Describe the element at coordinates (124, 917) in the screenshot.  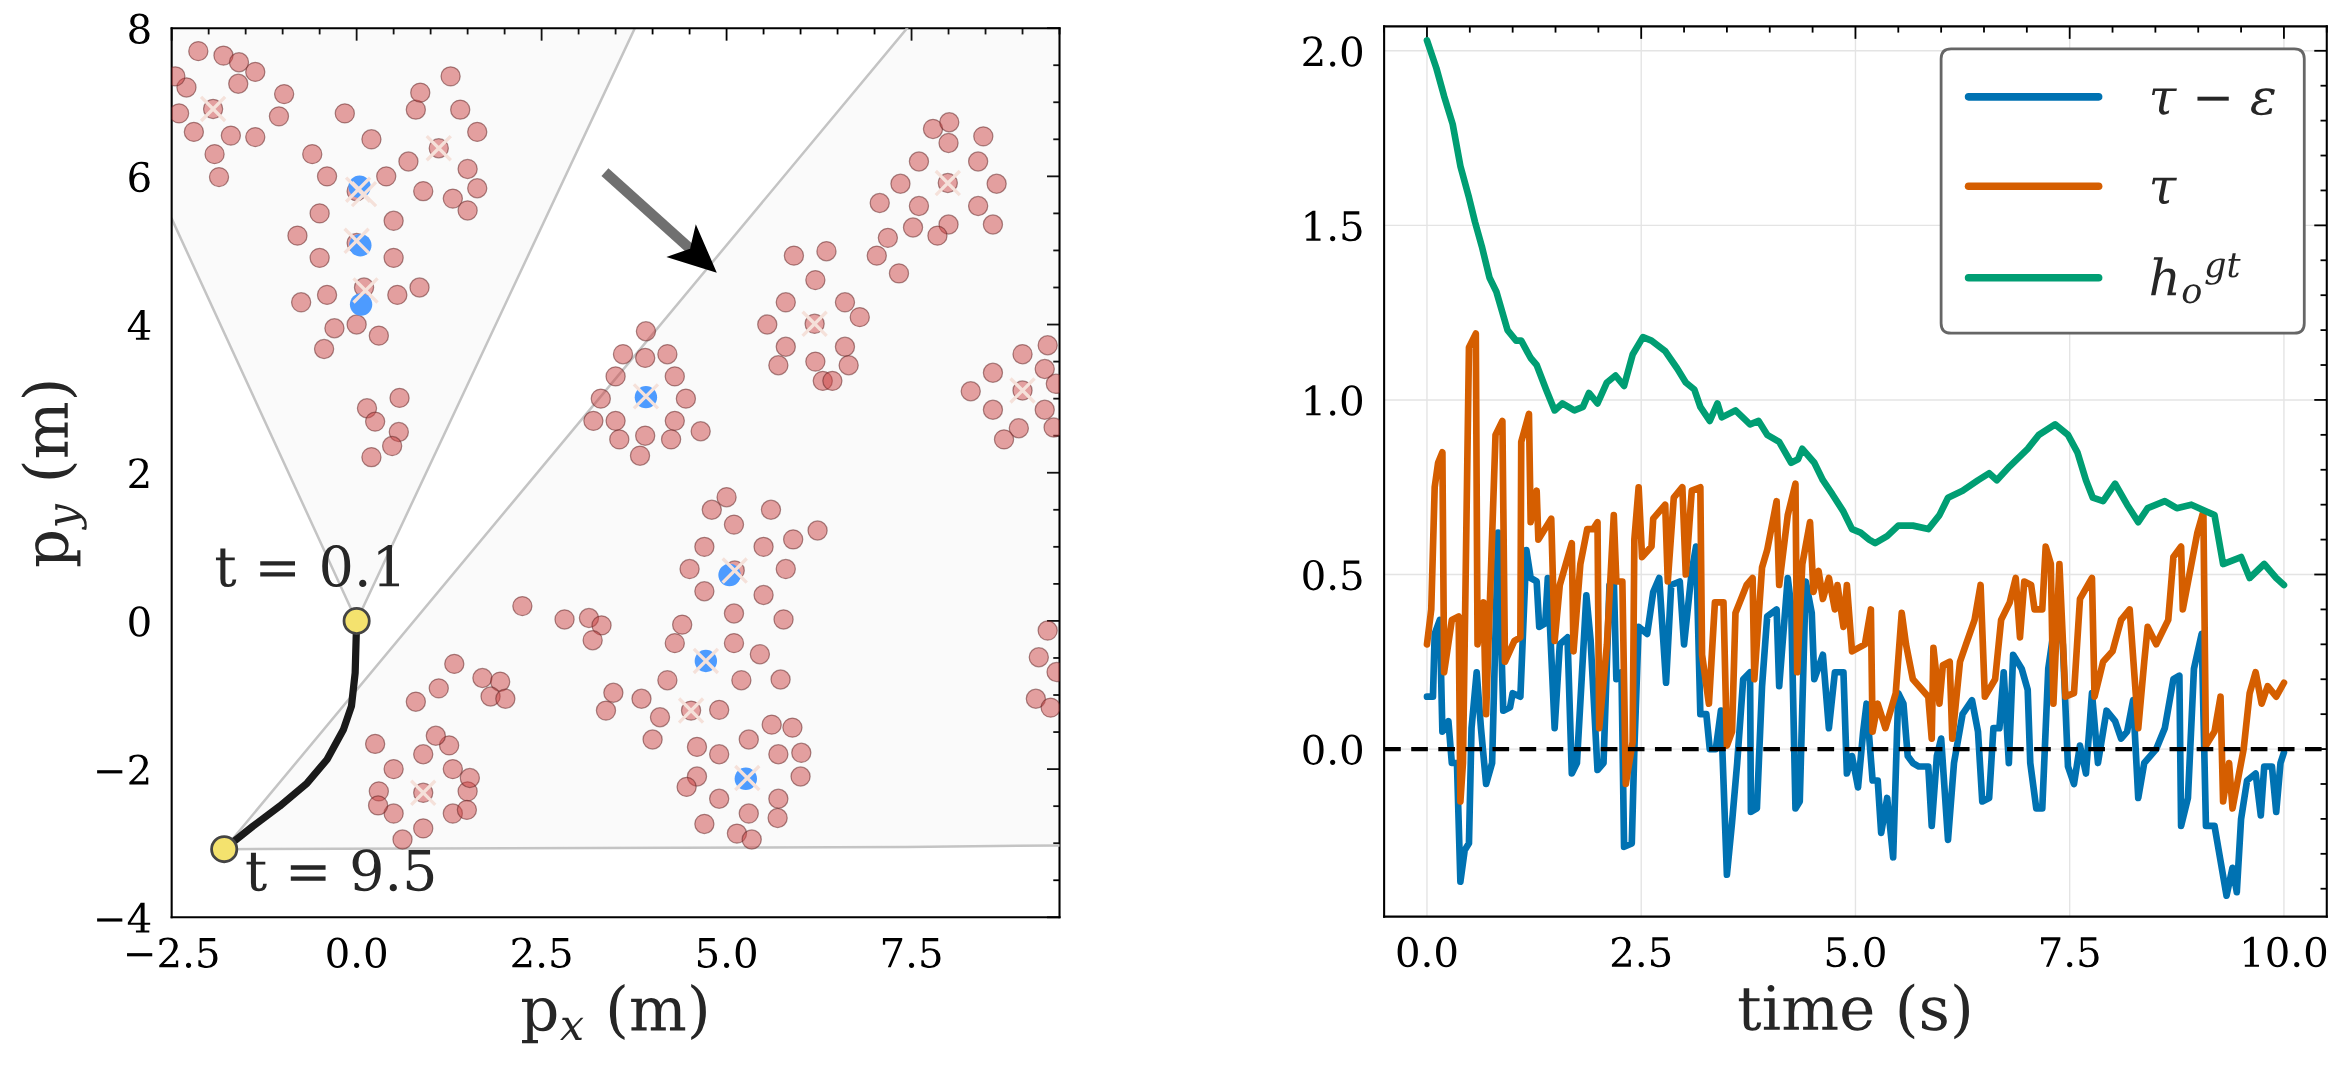
I see `y-tick-label: −4` at that location.